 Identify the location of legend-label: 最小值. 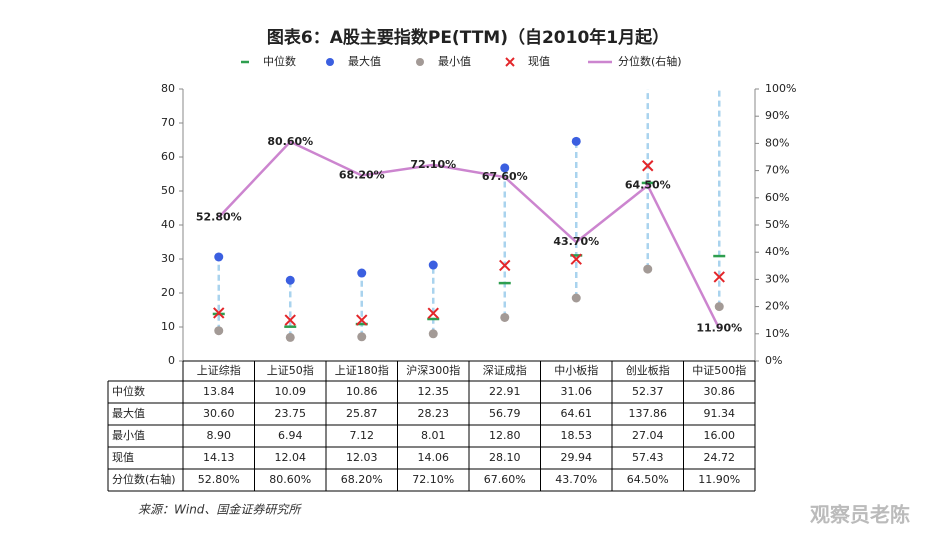
(454, 61).